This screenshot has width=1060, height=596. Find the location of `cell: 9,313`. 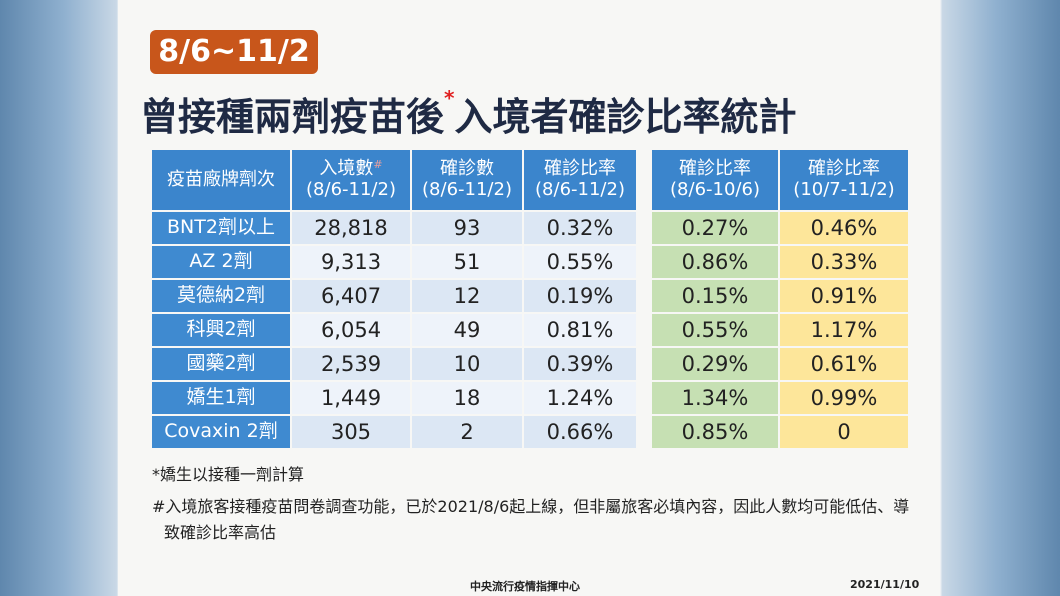

cell: 9,313 is located at coordinates (351, 262).